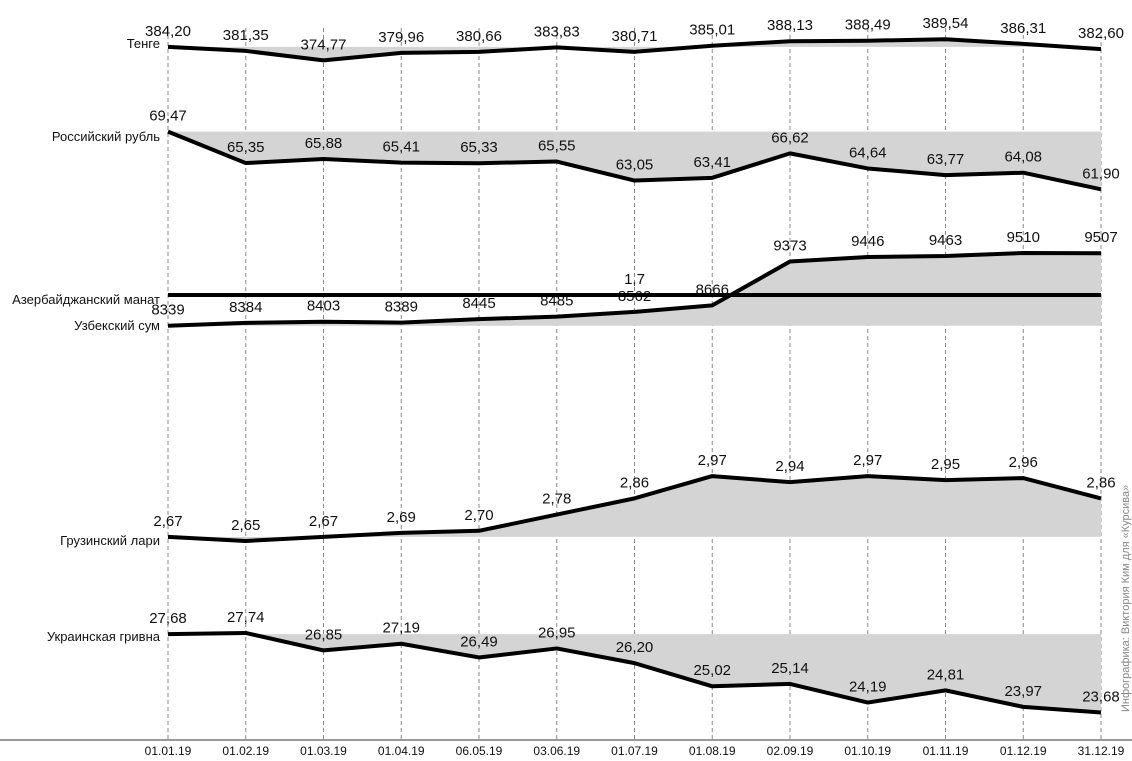 This screenshot has height=761, width=1132. I want to click on x-tick-label: 01.03.19, so click(323, 751).